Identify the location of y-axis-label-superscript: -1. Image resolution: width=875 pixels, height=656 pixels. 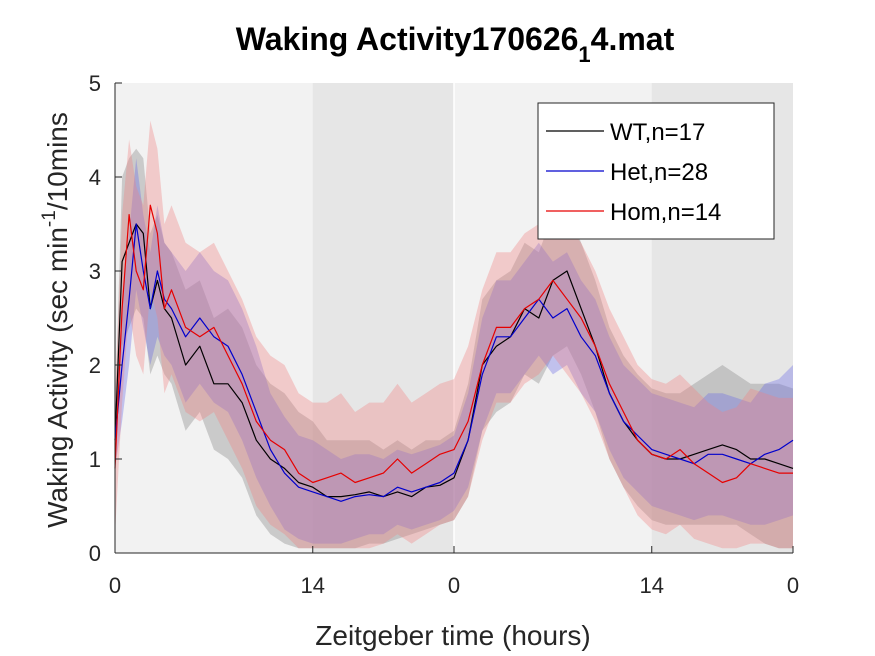
(49, 218).